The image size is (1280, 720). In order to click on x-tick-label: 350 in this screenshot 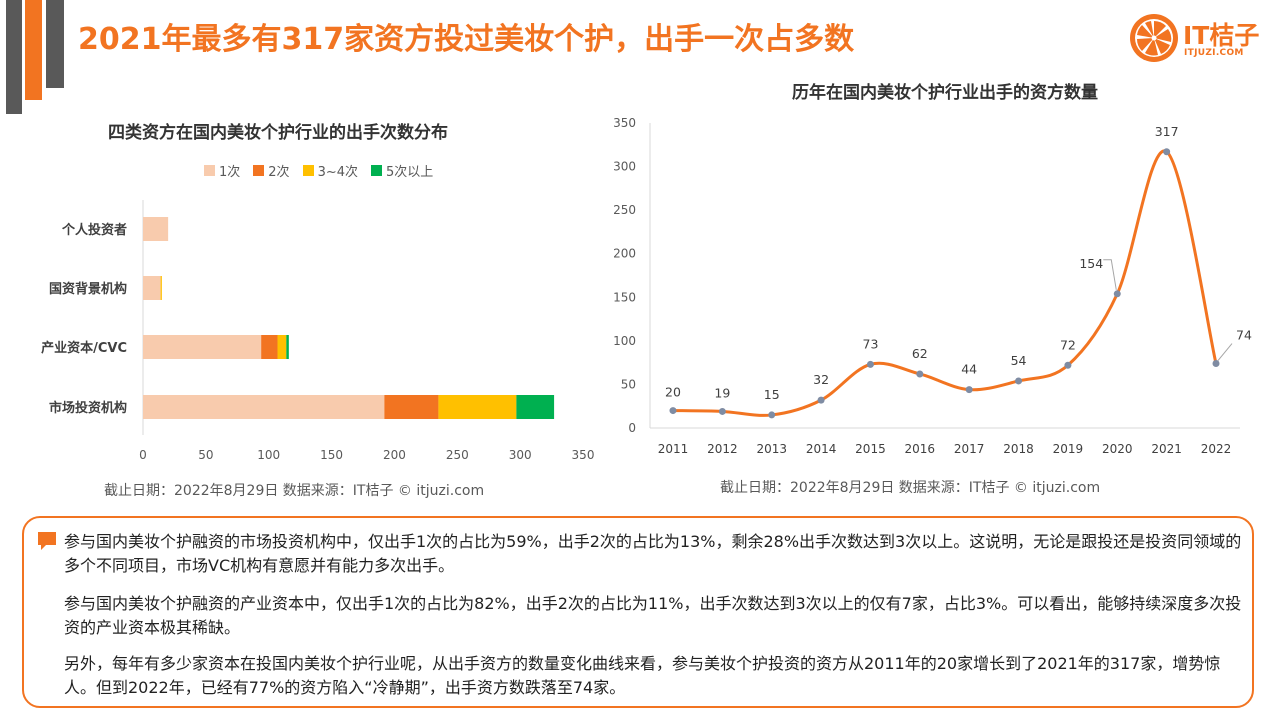, I will do `click(583, 455)`.